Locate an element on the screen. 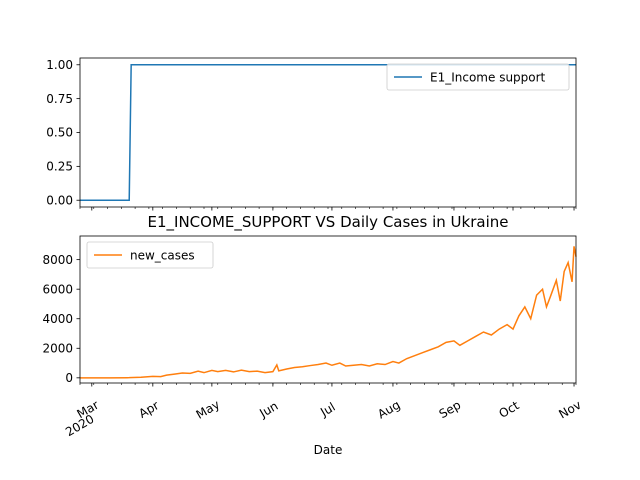  x-tick-label: Jul is located at coordinates (327, 410).